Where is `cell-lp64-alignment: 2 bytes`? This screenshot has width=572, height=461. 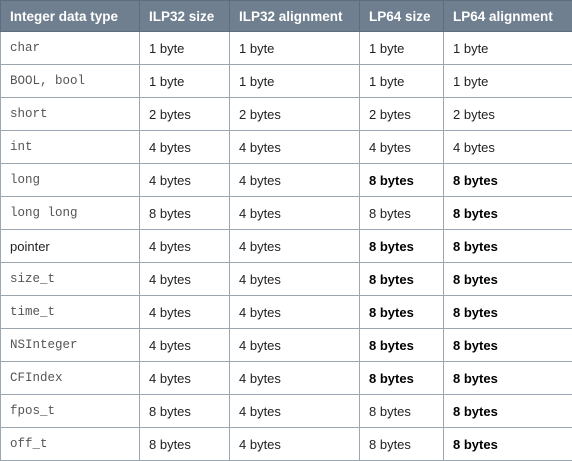
cell-lp64-alignment: 2 bytes is located at coordinates (507, 114).